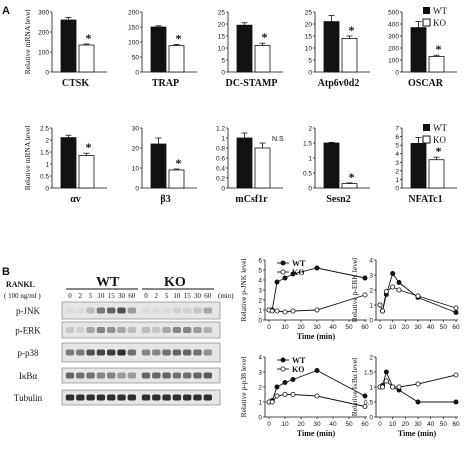  What do you see at coordinates (198, 296) in the screenshot?
I see `blot-timepoint-12: 30` at bounding box center [198, 296].